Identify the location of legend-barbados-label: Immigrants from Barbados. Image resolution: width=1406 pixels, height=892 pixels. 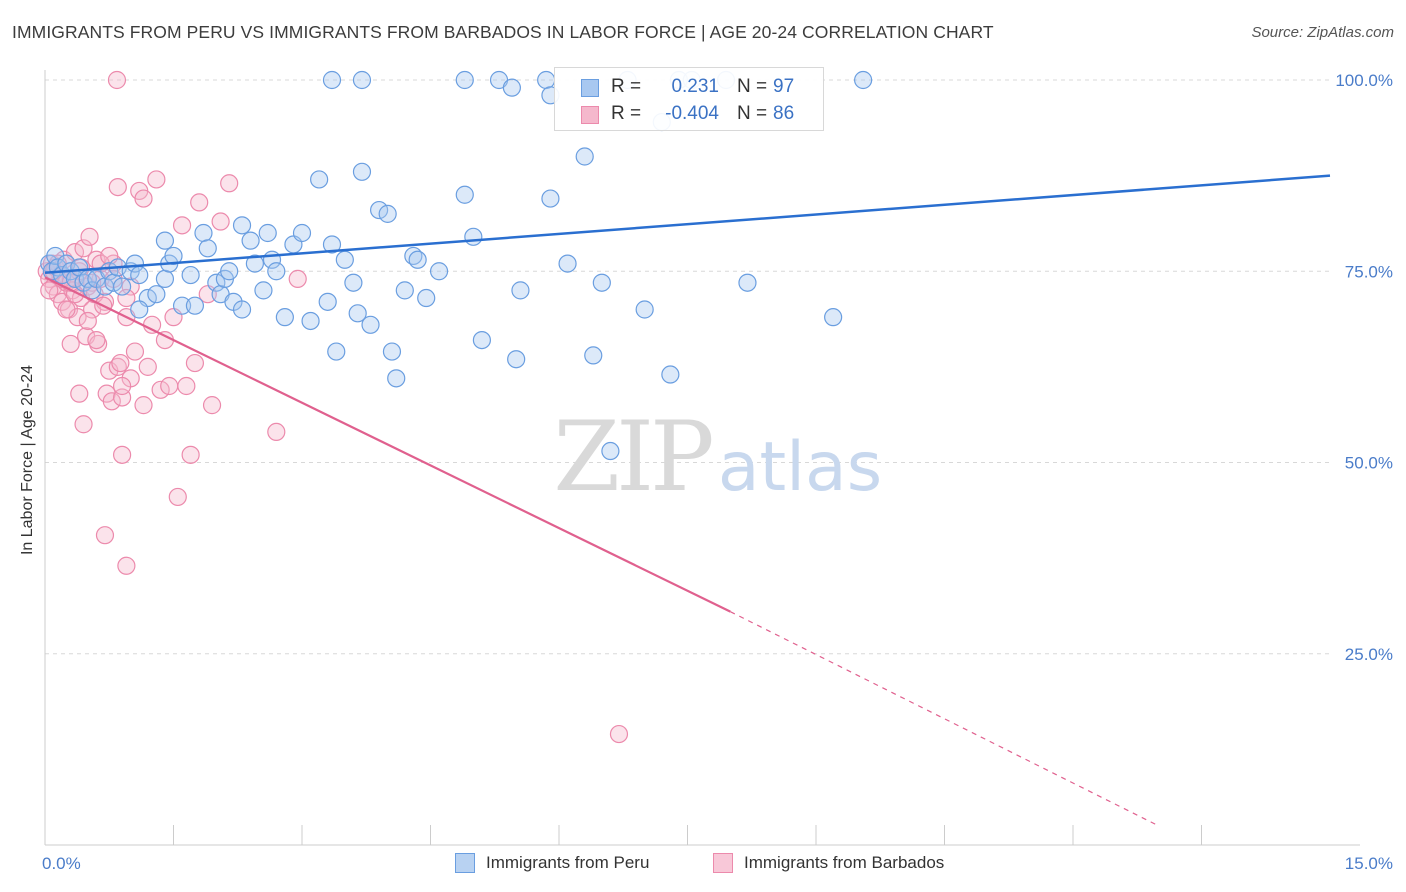
(844, 862).